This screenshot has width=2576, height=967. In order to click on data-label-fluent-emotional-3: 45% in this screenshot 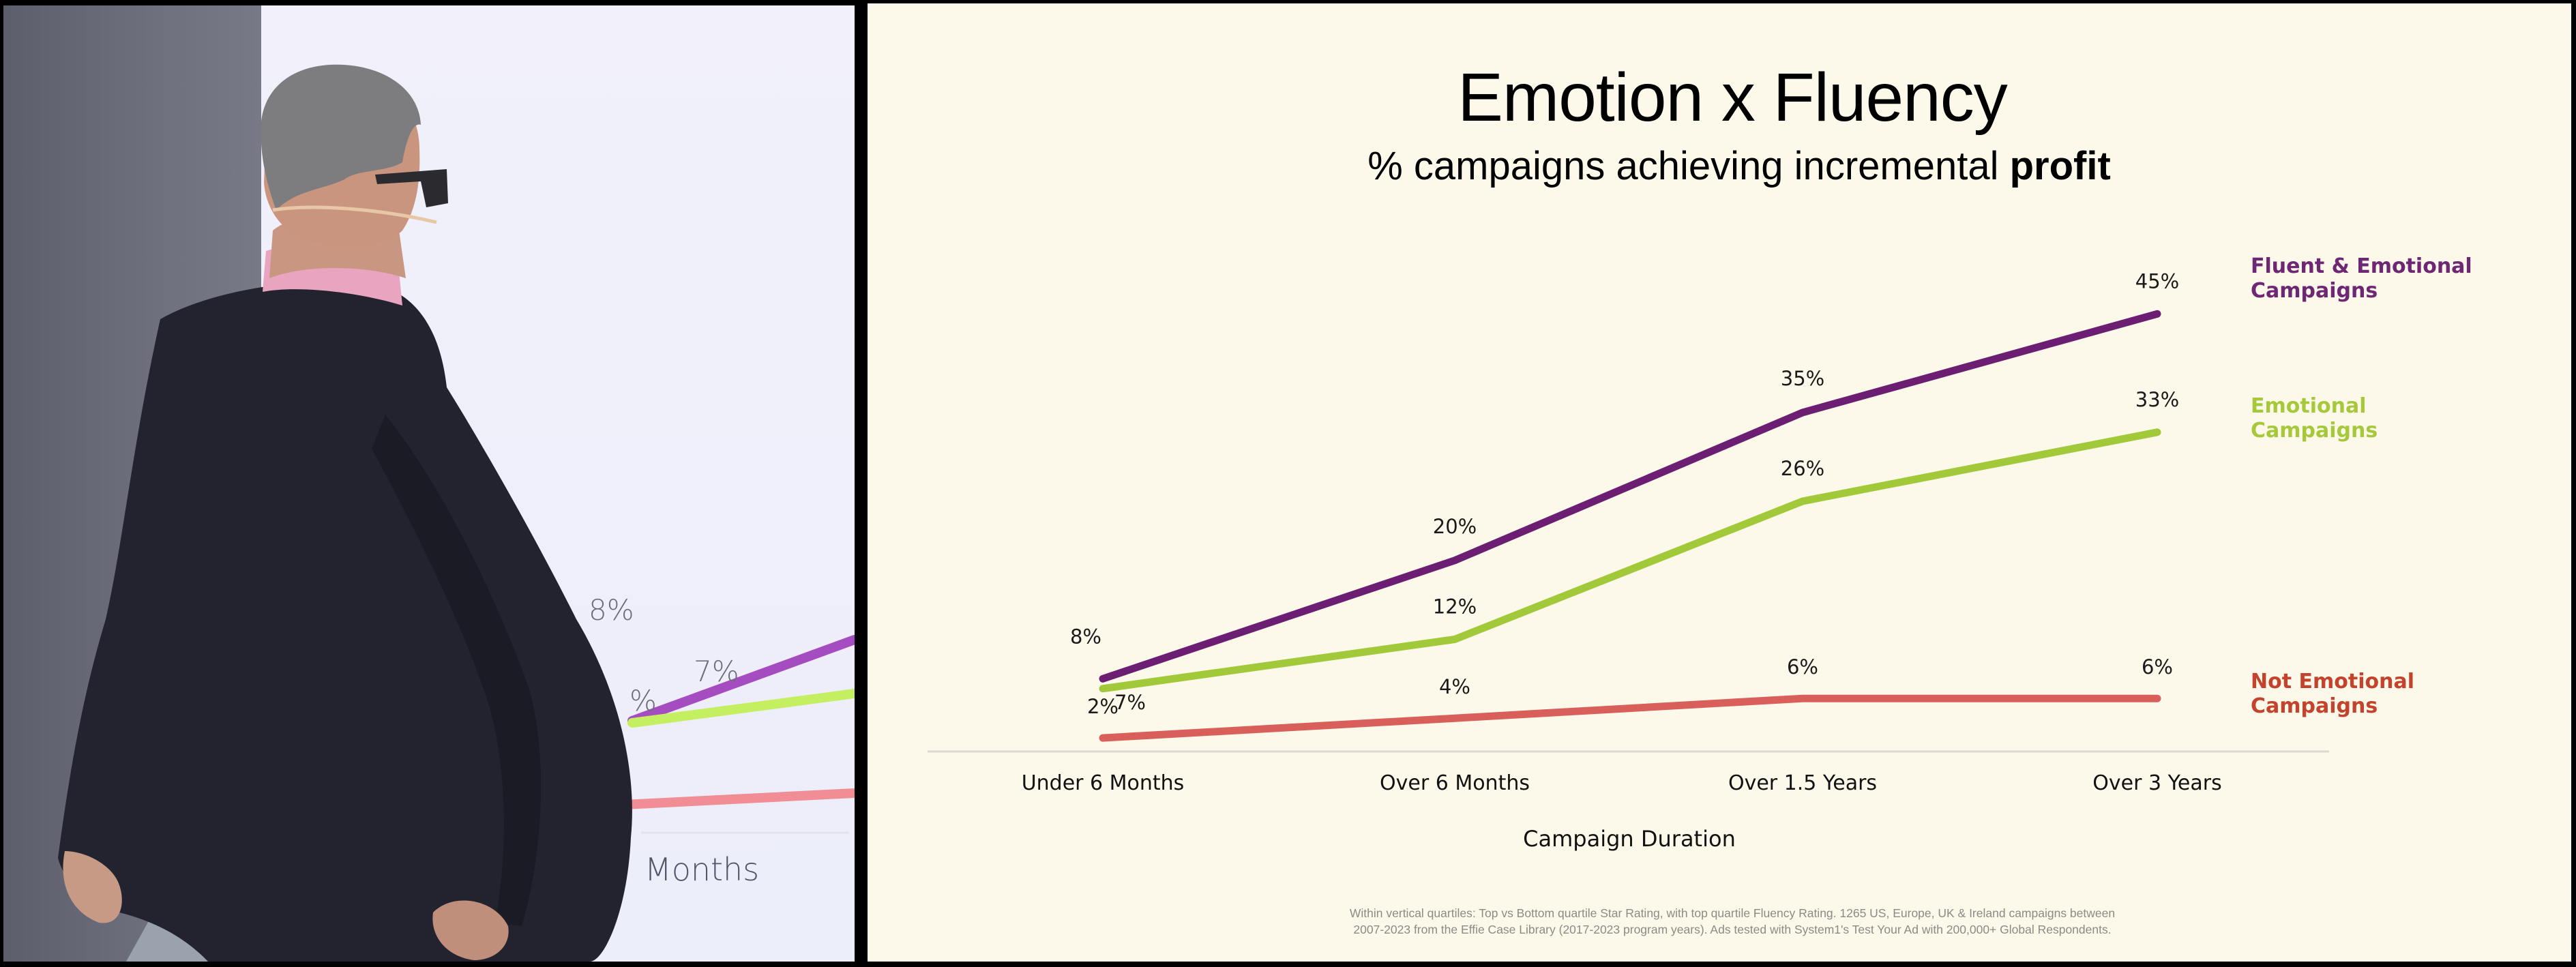, I will do `click(2157, 281)`.